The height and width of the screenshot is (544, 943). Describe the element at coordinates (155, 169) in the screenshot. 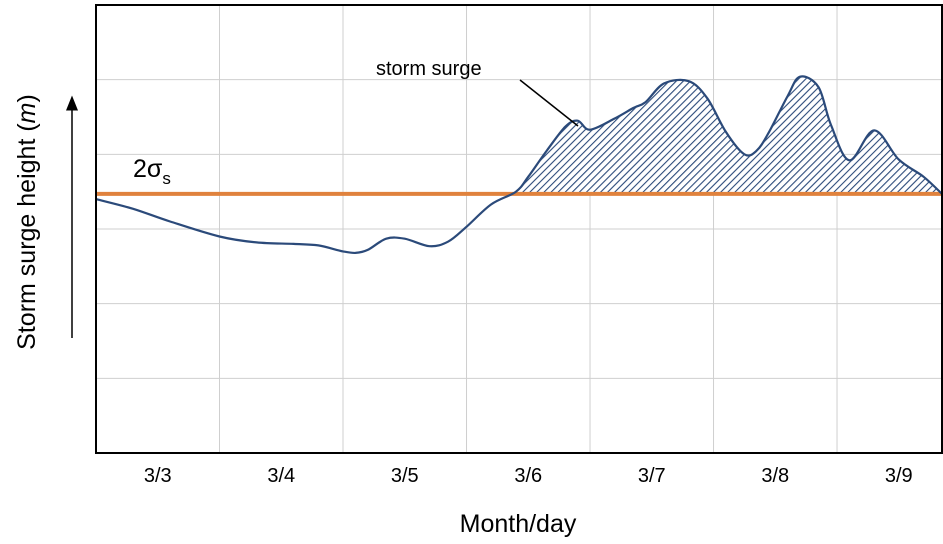

I see `threshold-label-sigma: σ` at that location.